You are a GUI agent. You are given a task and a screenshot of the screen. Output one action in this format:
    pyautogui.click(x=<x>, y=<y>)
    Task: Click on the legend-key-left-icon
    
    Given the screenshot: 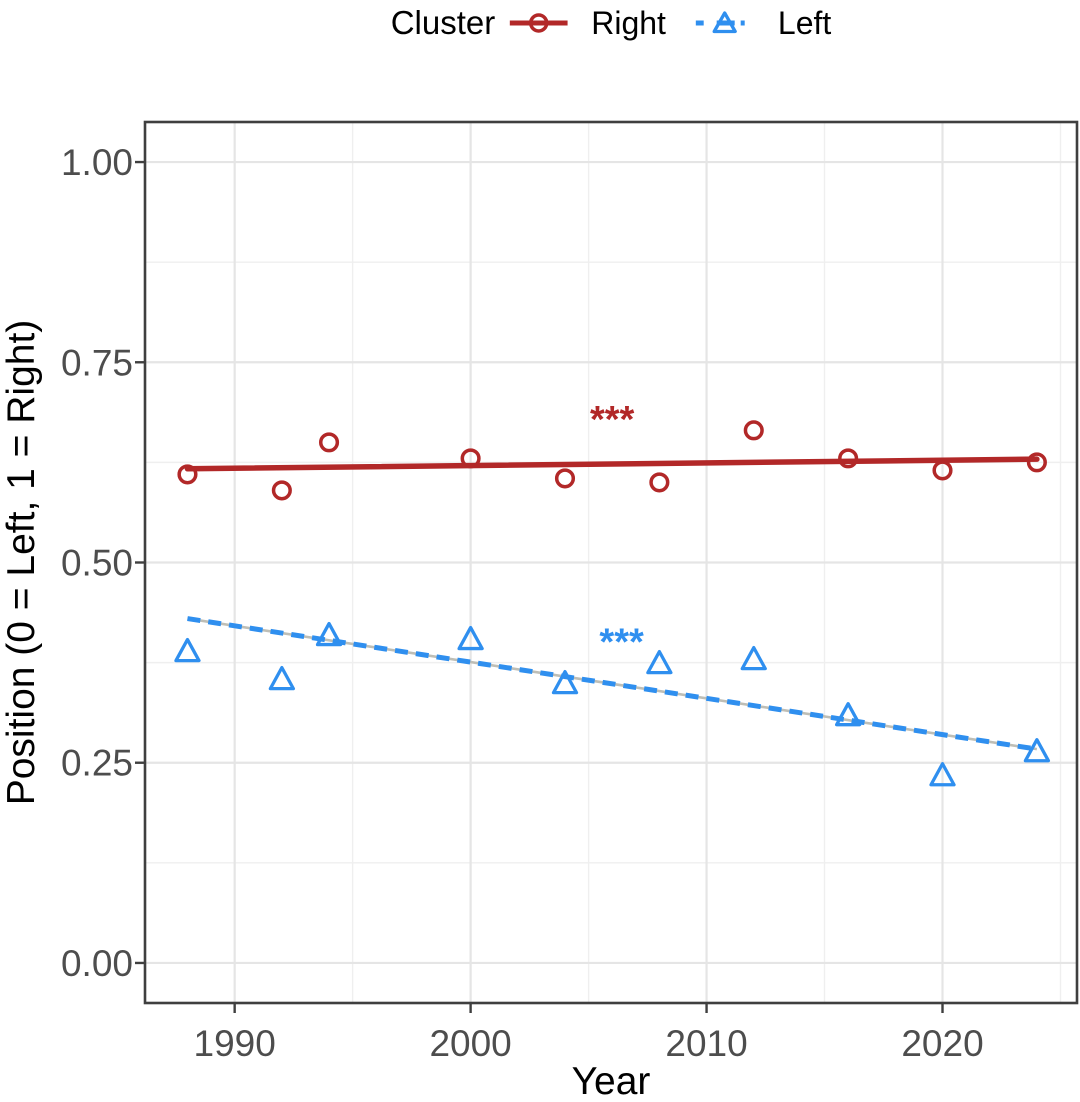 What is the action you would take?
    pyautogui.click(x=724, y=22)
    